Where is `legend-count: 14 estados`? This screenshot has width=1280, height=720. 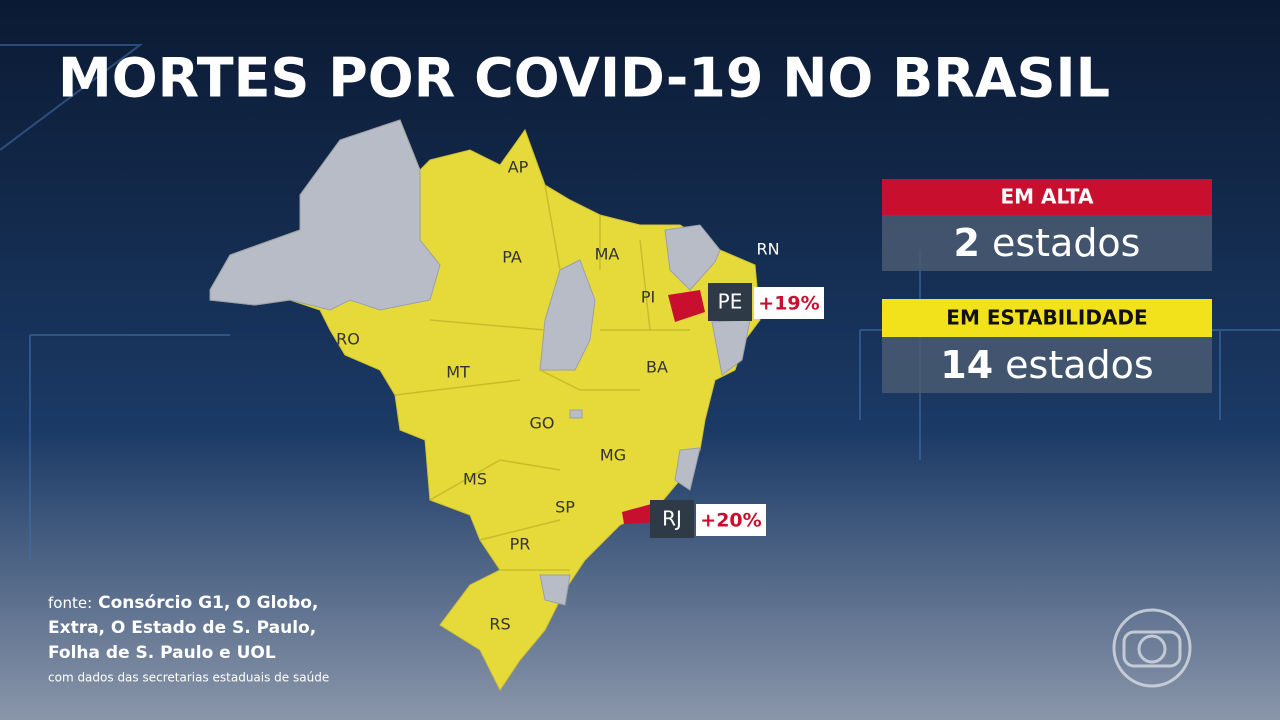
legend-count: 14 estados is located at coordinates (1046, 365).